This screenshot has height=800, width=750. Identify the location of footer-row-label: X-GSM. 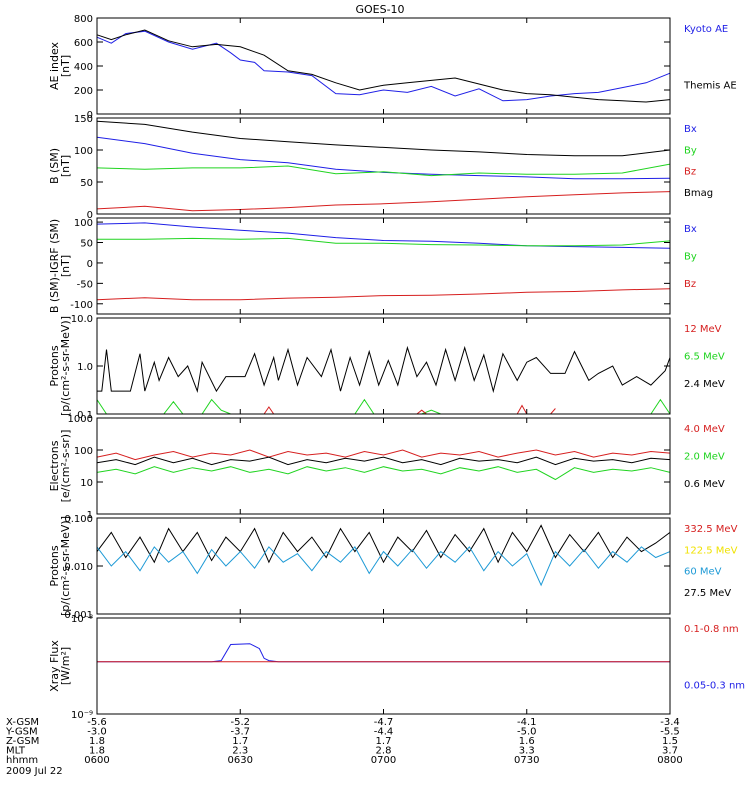
(22, 722).